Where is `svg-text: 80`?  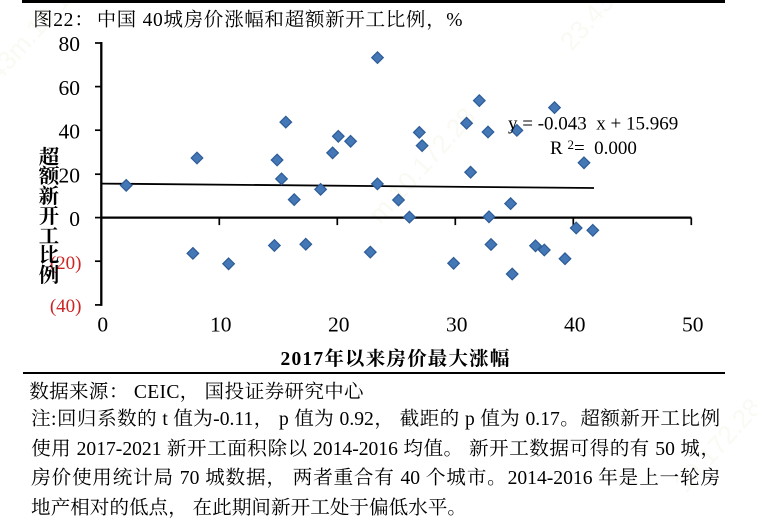 svg-text: 80 is located at coordinates (70, 44).